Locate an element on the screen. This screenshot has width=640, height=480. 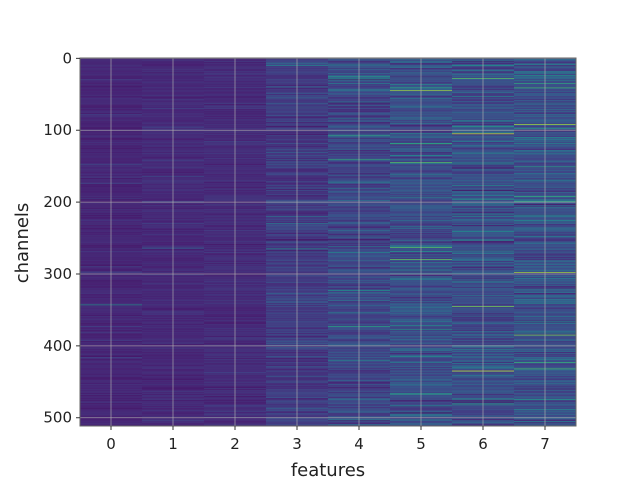
x-tick-label: 0 is located at coordinates (111, 444).